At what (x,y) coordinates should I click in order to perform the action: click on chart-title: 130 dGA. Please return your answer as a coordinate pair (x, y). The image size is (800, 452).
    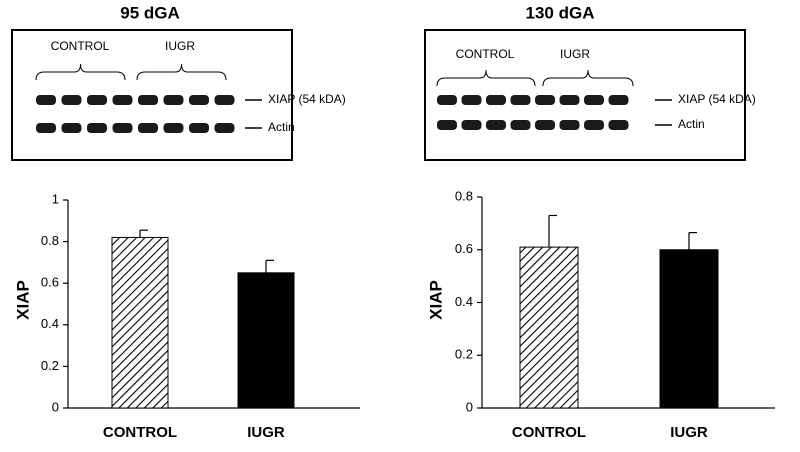
    Looking at the image, I should click on (560, 12).